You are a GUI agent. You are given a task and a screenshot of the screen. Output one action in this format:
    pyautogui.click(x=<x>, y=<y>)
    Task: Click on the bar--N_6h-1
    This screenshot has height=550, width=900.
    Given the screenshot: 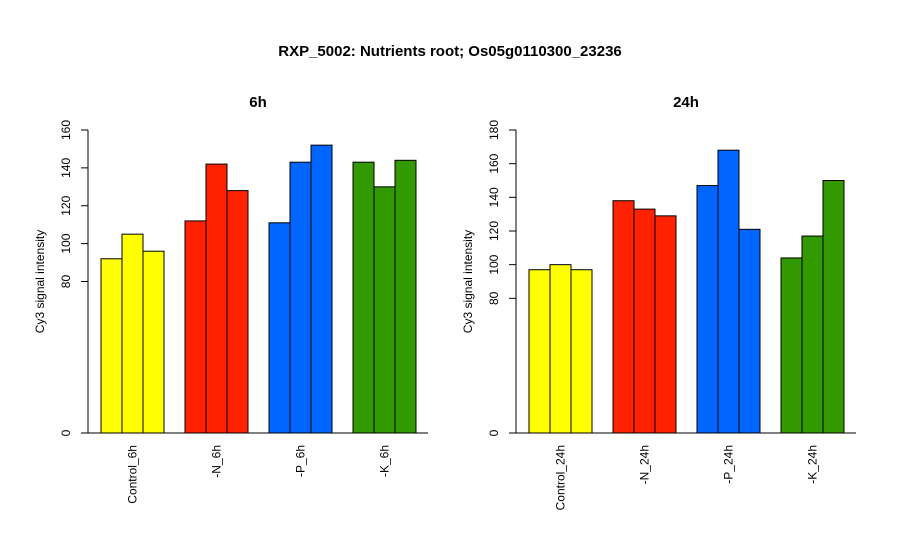 What is the action you would take?
    pyautogui.click(x=195, y=327)
    